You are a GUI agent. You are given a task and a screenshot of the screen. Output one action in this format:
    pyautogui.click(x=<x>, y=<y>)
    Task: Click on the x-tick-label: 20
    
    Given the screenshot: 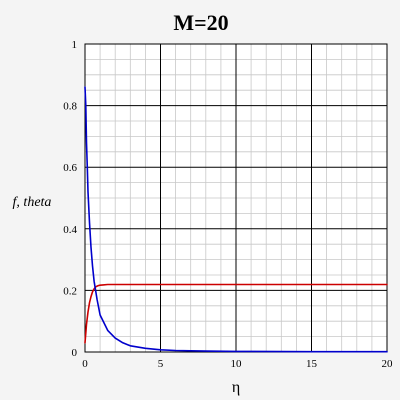 What is the action you would take?
    pyautogui.click(x=388, y=364)
    